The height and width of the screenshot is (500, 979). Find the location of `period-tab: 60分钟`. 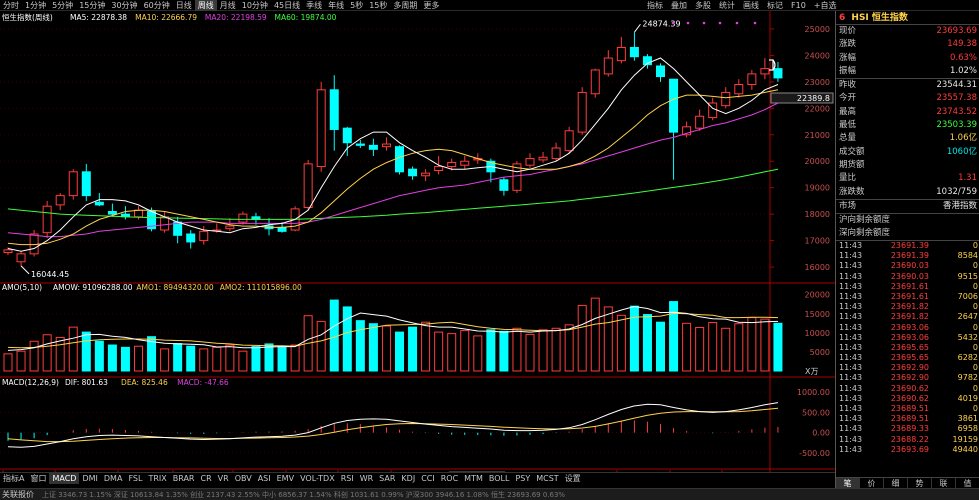

period-tab: 60分钟 is located at coordinates (156, 5).